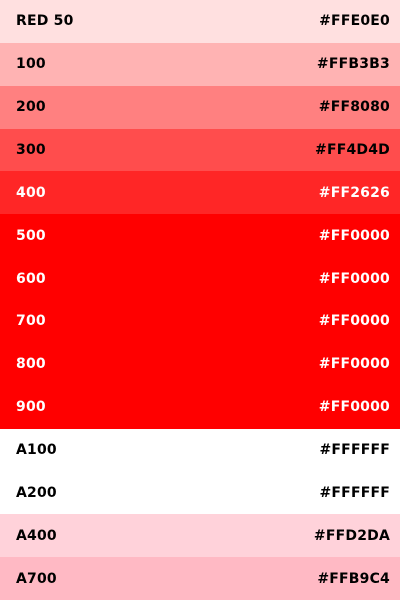  Describe the element at coordinates (200, 107) in the screenshot. I see `swatch-red-200: 200 #FF8080` at that location.